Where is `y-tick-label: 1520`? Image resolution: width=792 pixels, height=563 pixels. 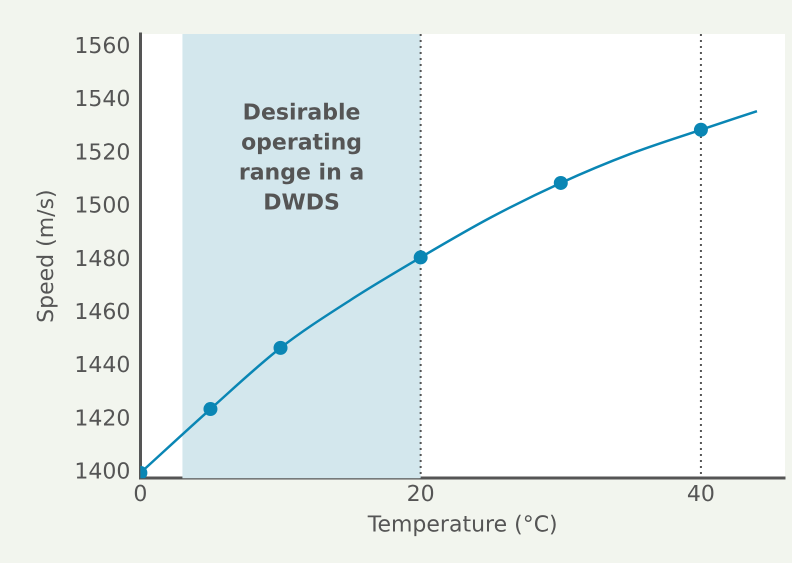
y-tick-label: 1520 is located at coordinates (102, 153).